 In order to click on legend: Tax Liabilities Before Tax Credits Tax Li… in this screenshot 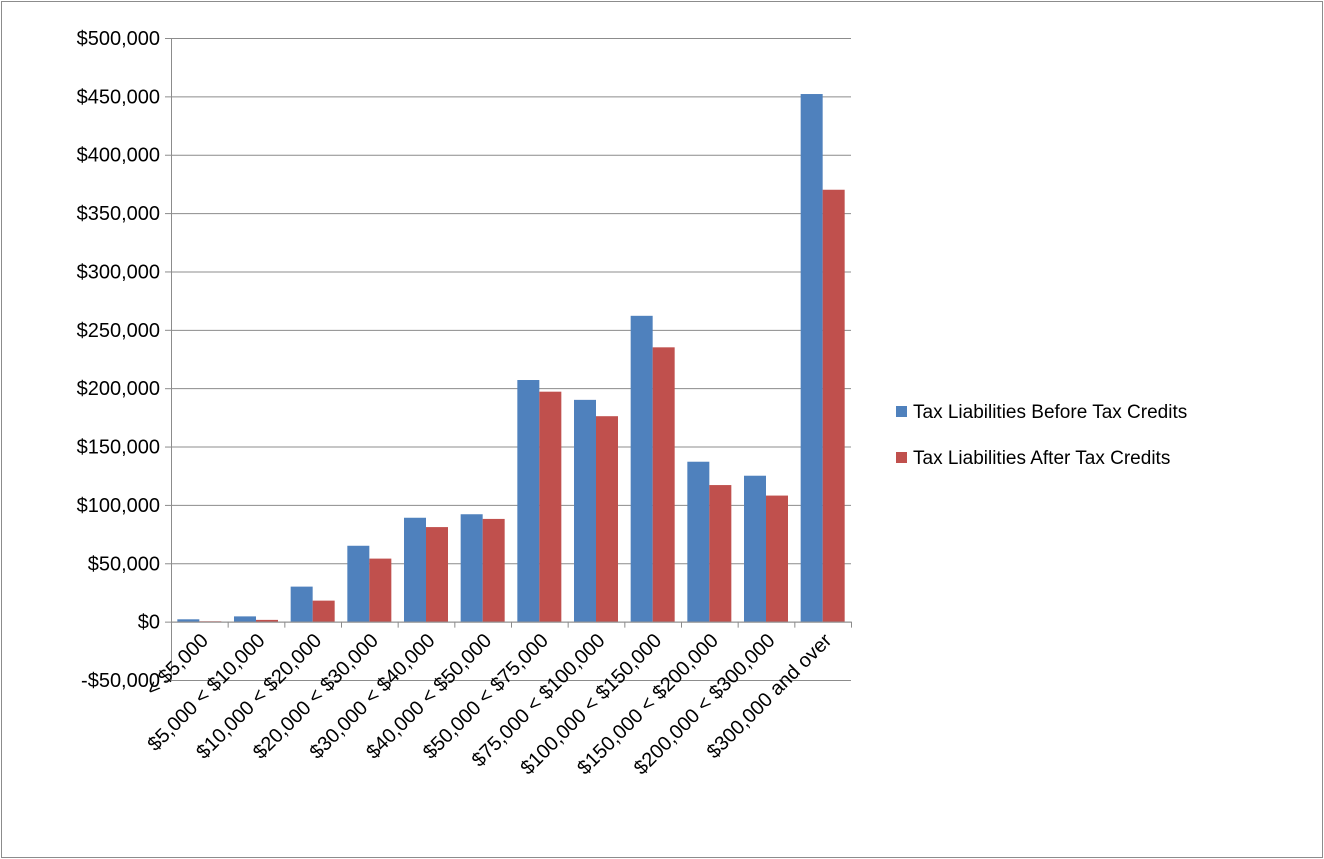, I will do `click(1041, 435)`.